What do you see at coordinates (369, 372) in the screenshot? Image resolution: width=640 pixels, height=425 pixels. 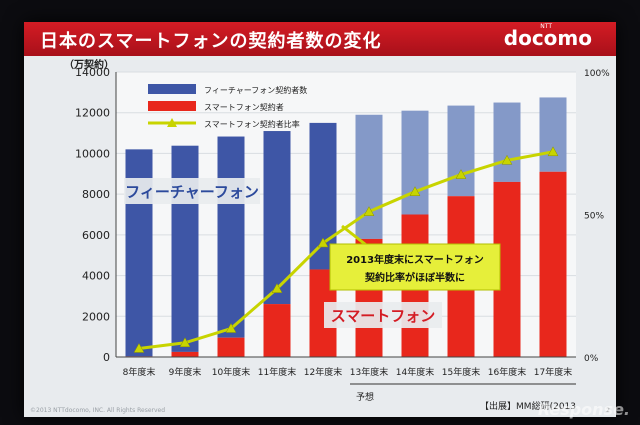 I see `x-tick-label: 13年度末` at bounding box center [369, 372].